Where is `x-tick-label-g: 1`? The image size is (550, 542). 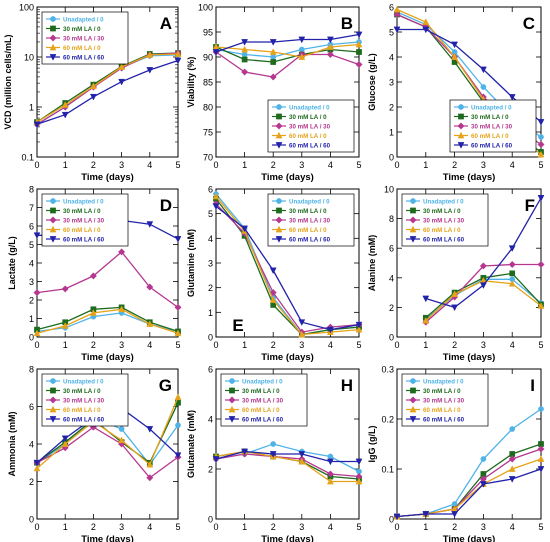 x-tick-label-g: 1 is located at coordinates (65, 527).